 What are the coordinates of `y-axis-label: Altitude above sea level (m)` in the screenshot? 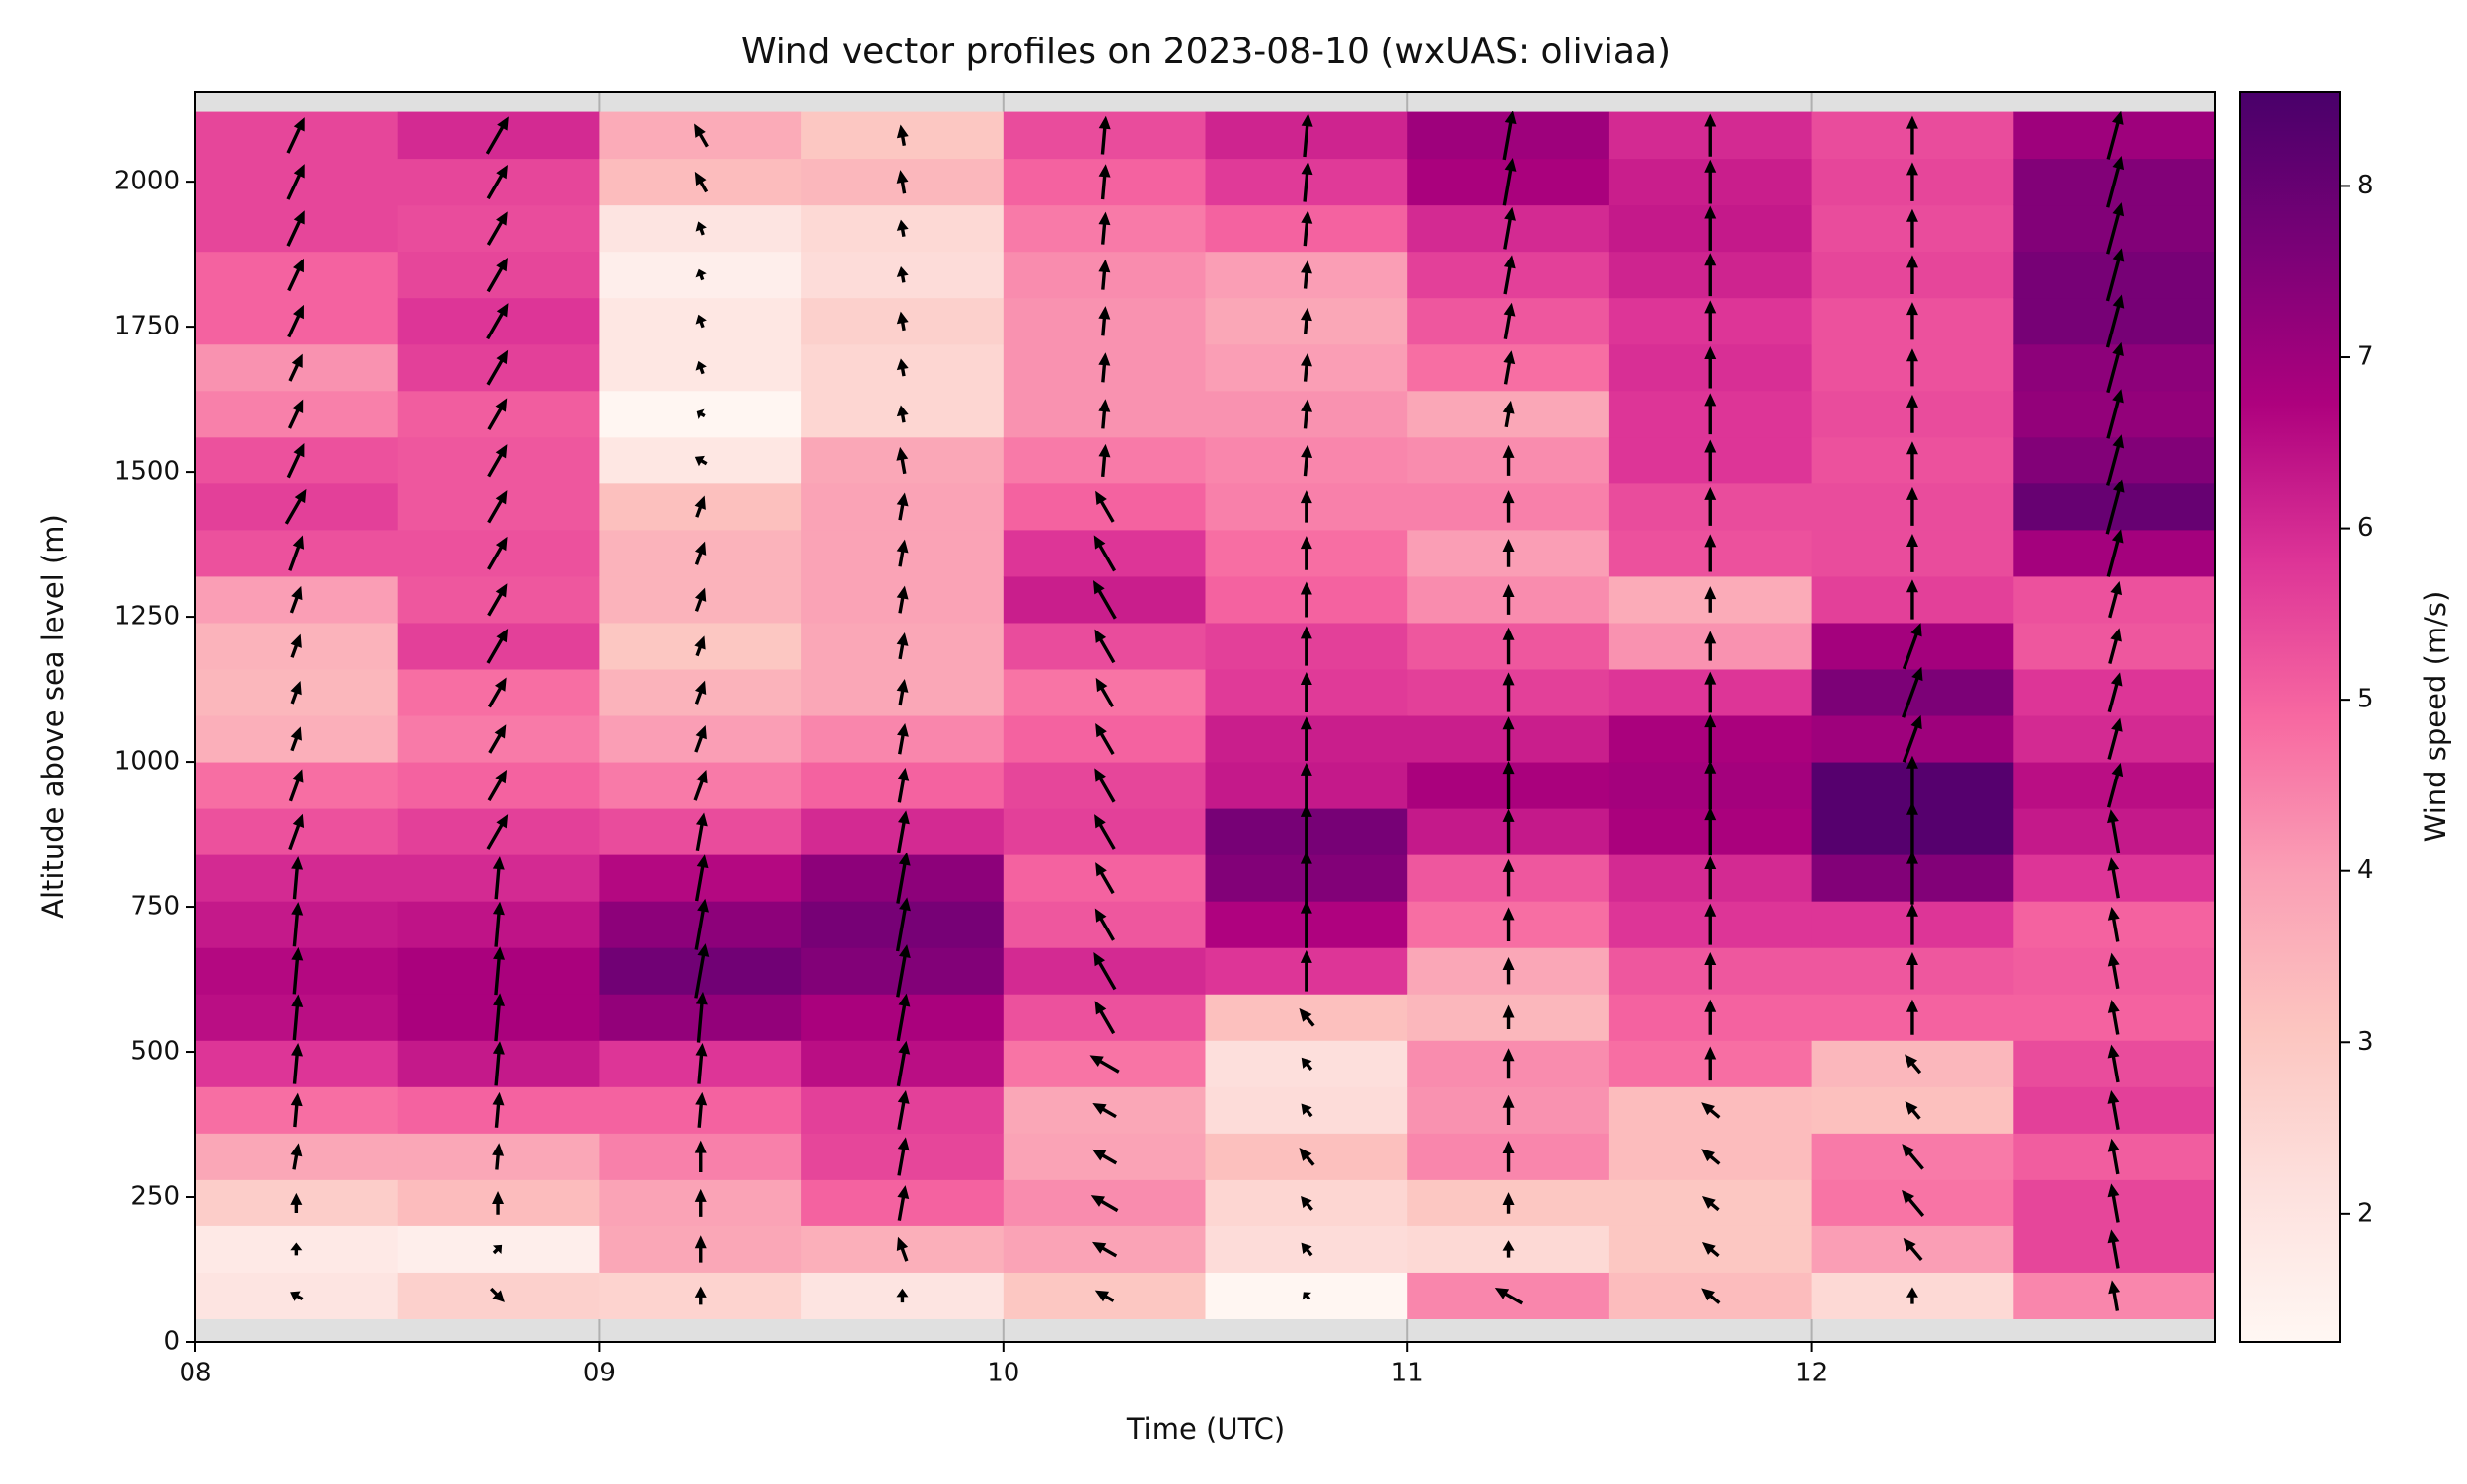 It's located at (53, 716).